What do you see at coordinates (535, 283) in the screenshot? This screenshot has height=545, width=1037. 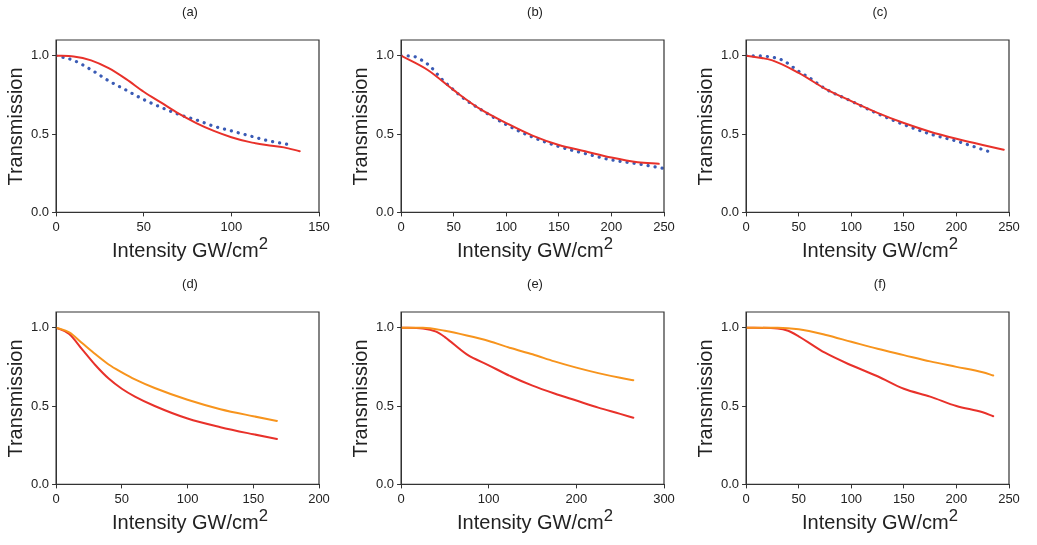 I see `chart-title: (e)` at bounding box center [535, 283].